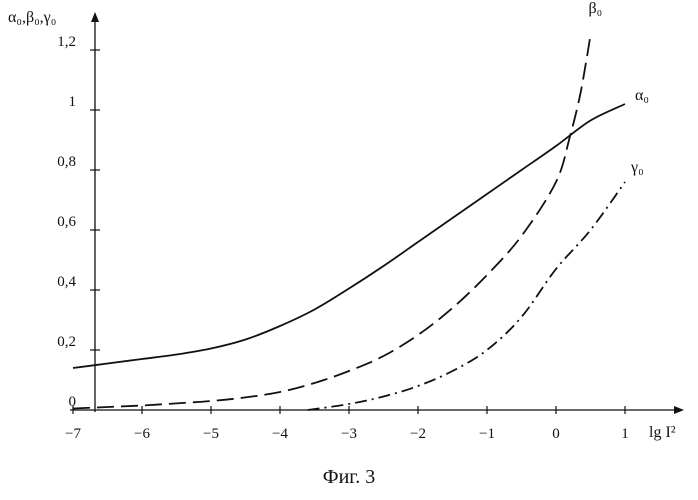 The width and height of the screenshot is (698, 500). What do you see at coordinates (487, 434) in the screenshot?
I see `x-tick-label: −1` at bounding box center [487, 434].